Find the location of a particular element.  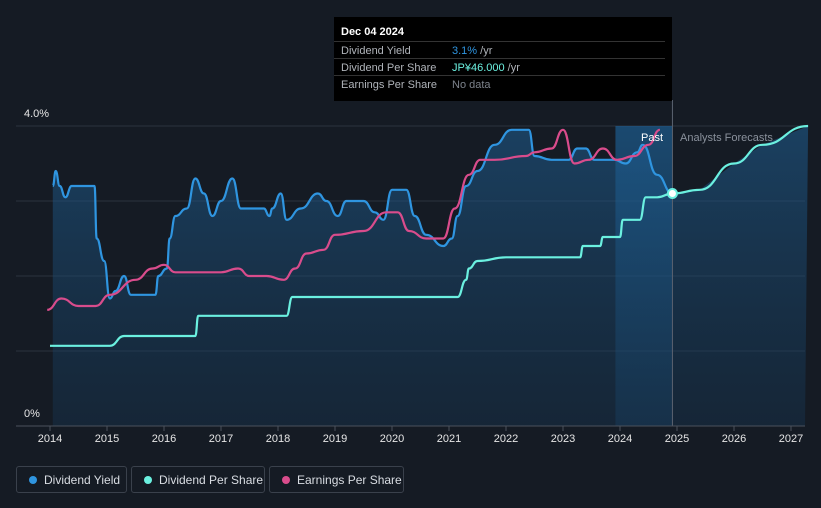

tooltip-label: Earnings Per Share is located at coordinates (389, 85).